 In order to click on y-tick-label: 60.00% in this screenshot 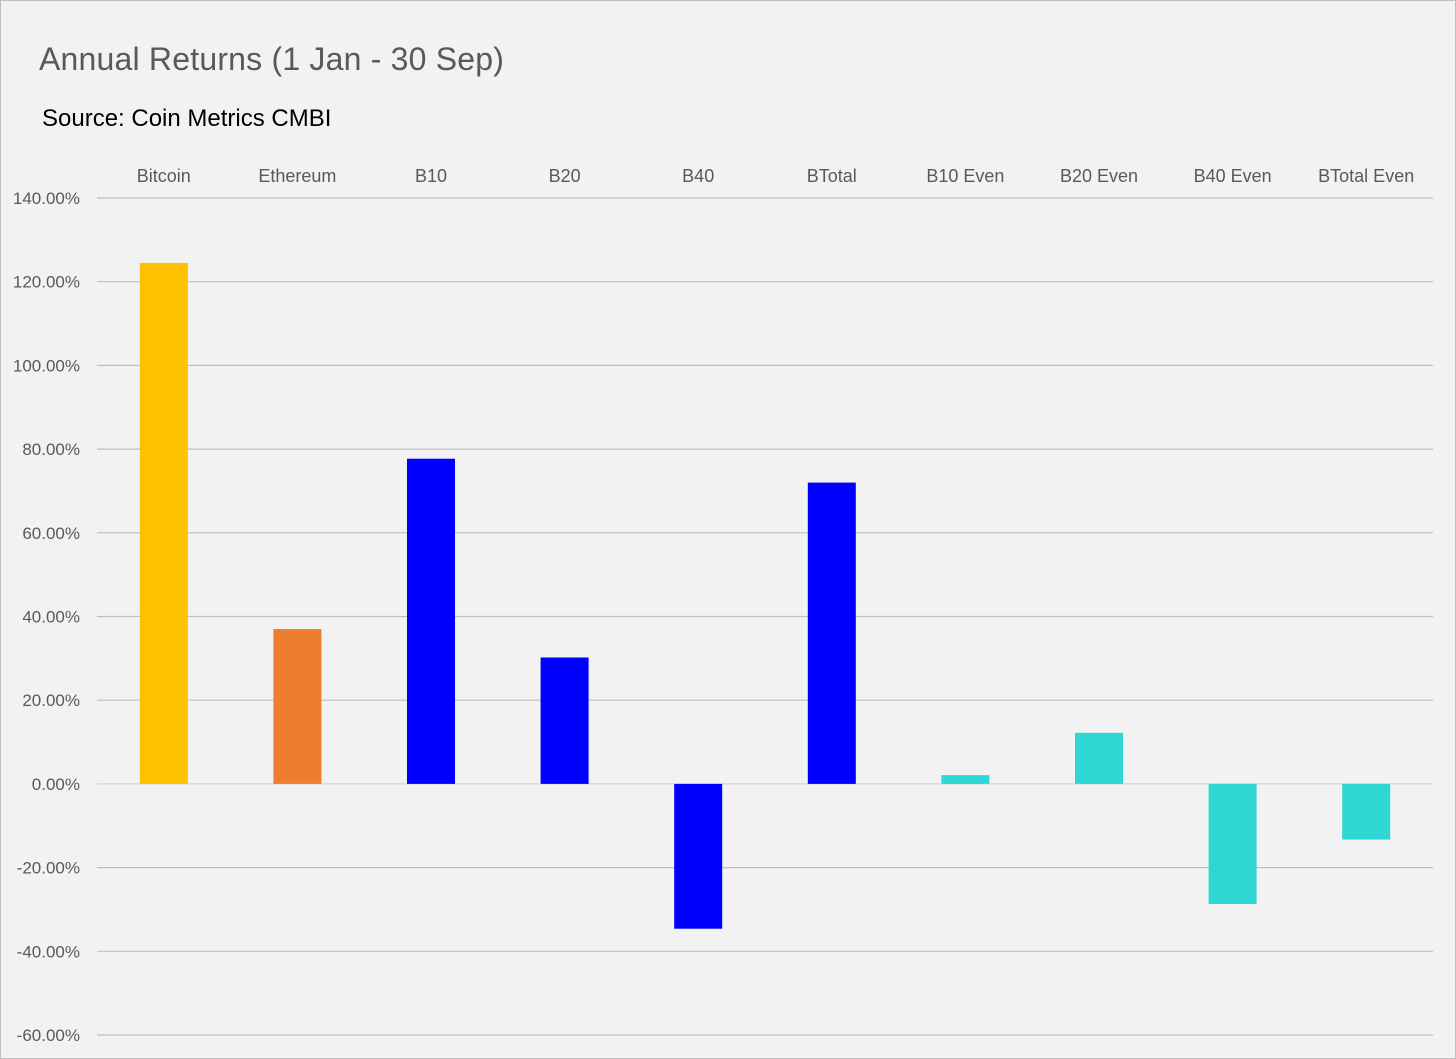, I will do `click(51, 533)`.